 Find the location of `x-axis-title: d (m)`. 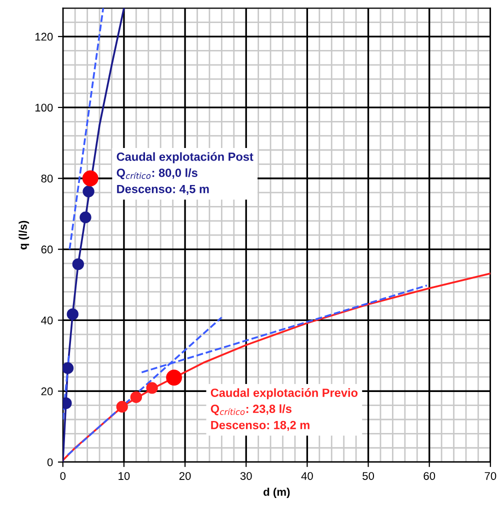

x-axis-title: d (m) is located at coordinates (277, 493).